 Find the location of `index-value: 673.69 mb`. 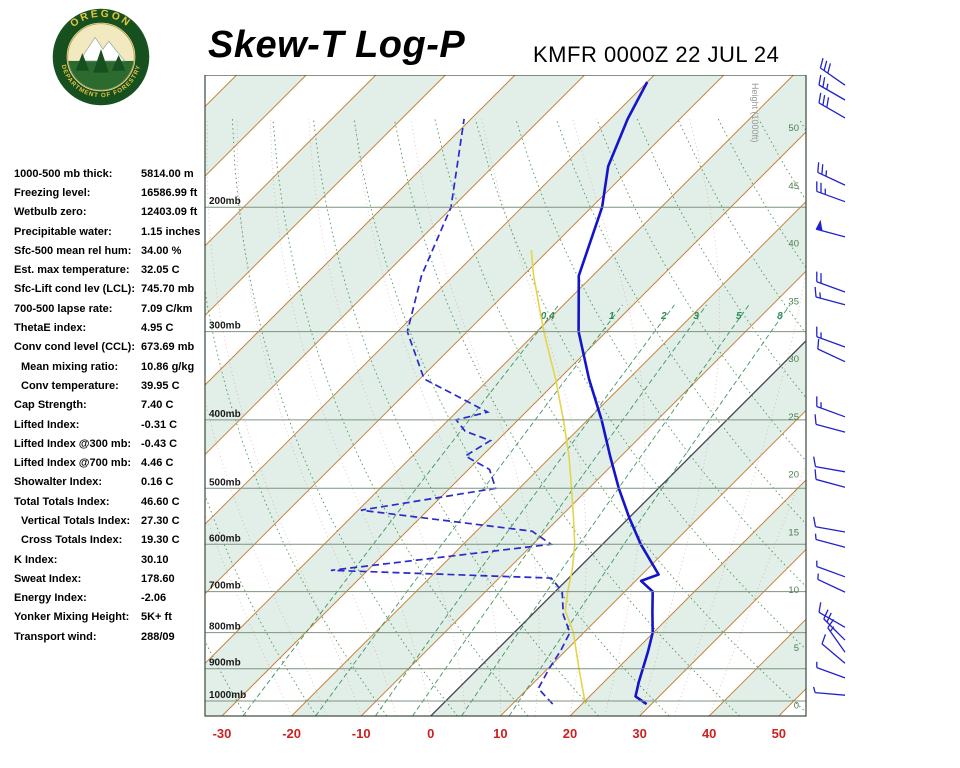

index-value: 673.69 mb is located at coordinates (168, 347).